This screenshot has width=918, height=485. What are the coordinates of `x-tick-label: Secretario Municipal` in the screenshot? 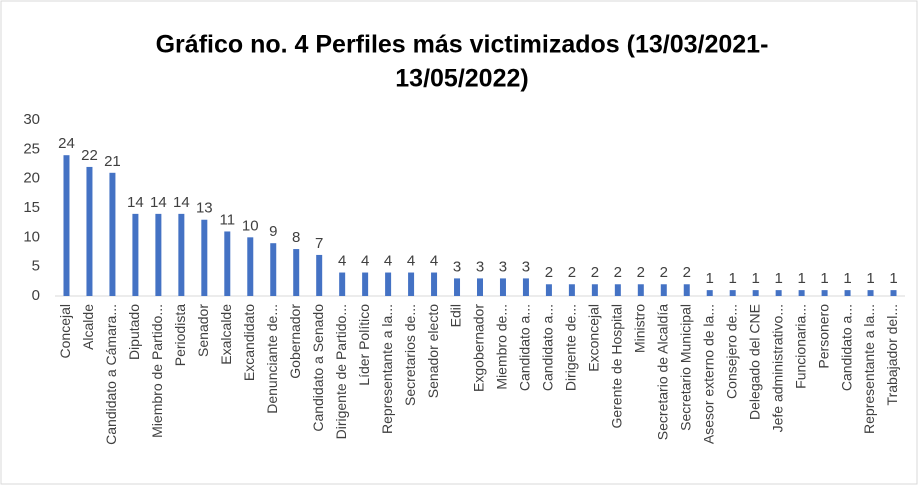 It's located at (685, 367).